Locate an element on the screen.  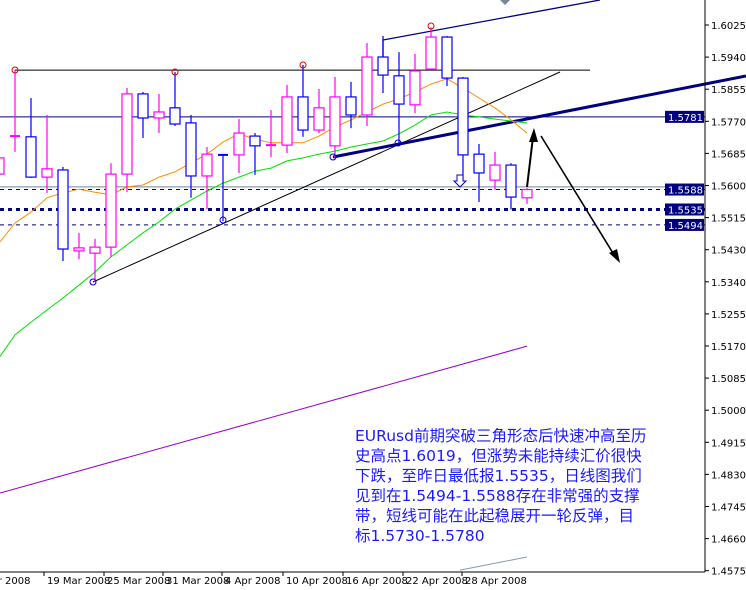
decline-arrow is located at coordinates (578, 197).